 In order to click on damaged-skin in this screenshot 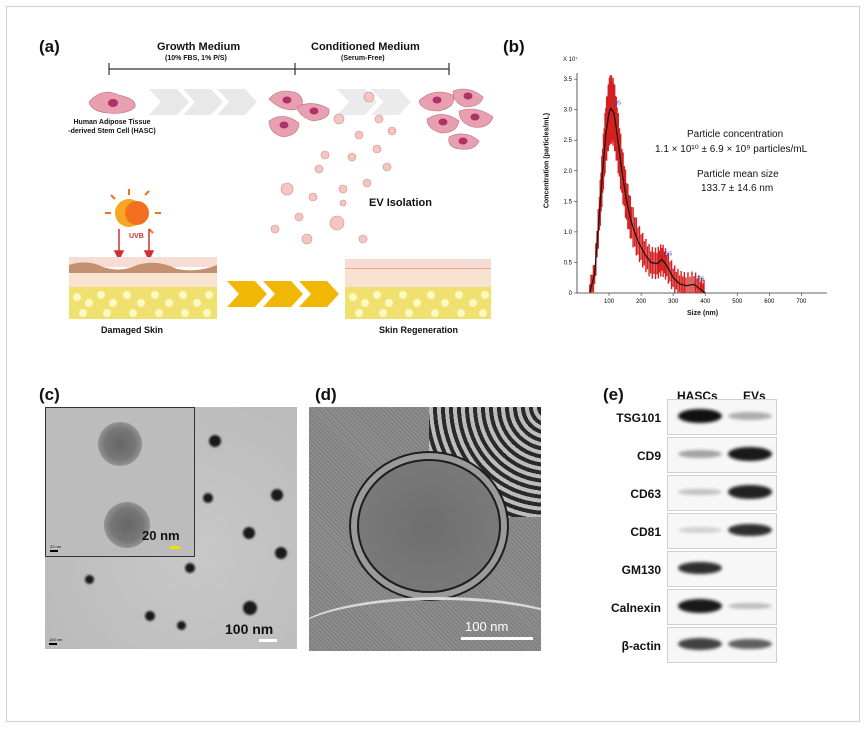, I will do `click(143, 288)`.